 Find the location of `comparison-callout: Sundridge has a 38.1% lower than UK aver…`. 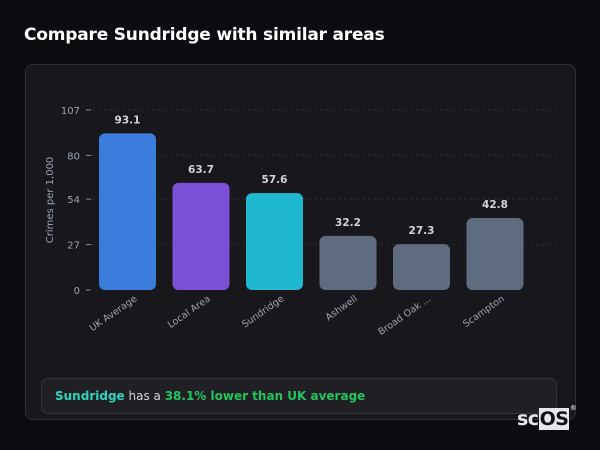

comparison-callout: Sundridge has a 38.1% lower than UK aver… is located at coordinates (299, 396).